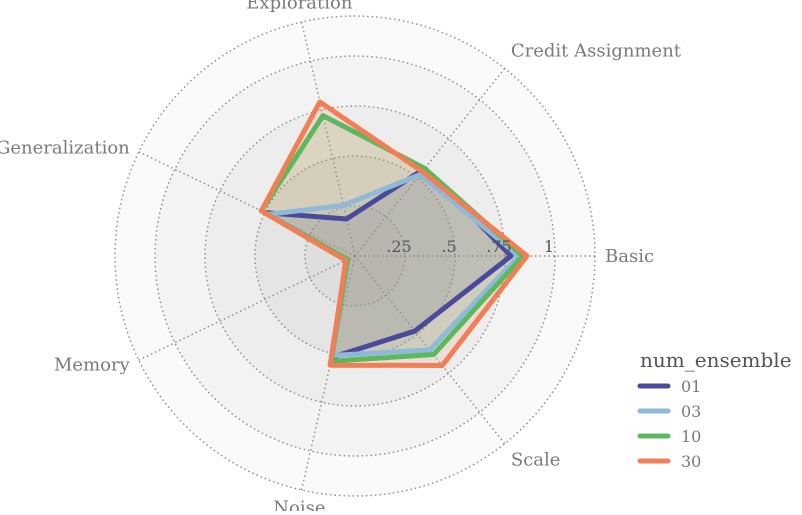  I want to click on legend-title: num_ensemble, so click(716, 360).